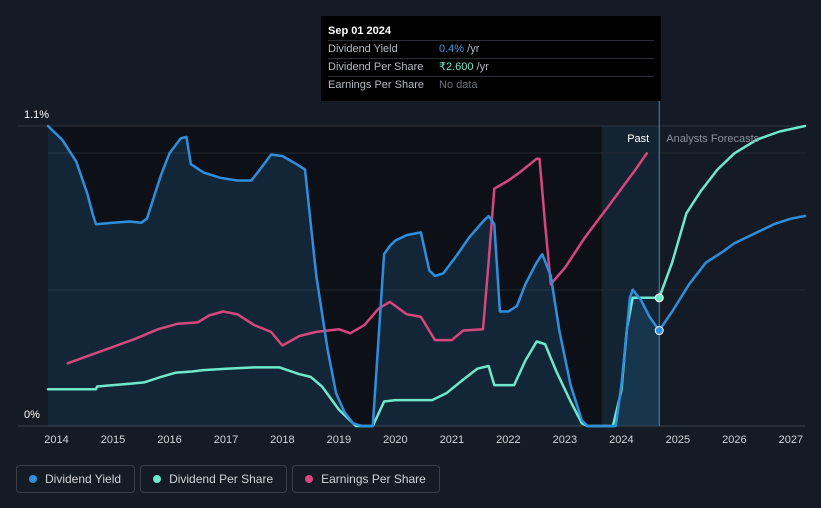  What do you see at coordinates (395, 440) in the screenshot?
I see `x-tick-label-2020: 2020` at bounding box center [395, 440].